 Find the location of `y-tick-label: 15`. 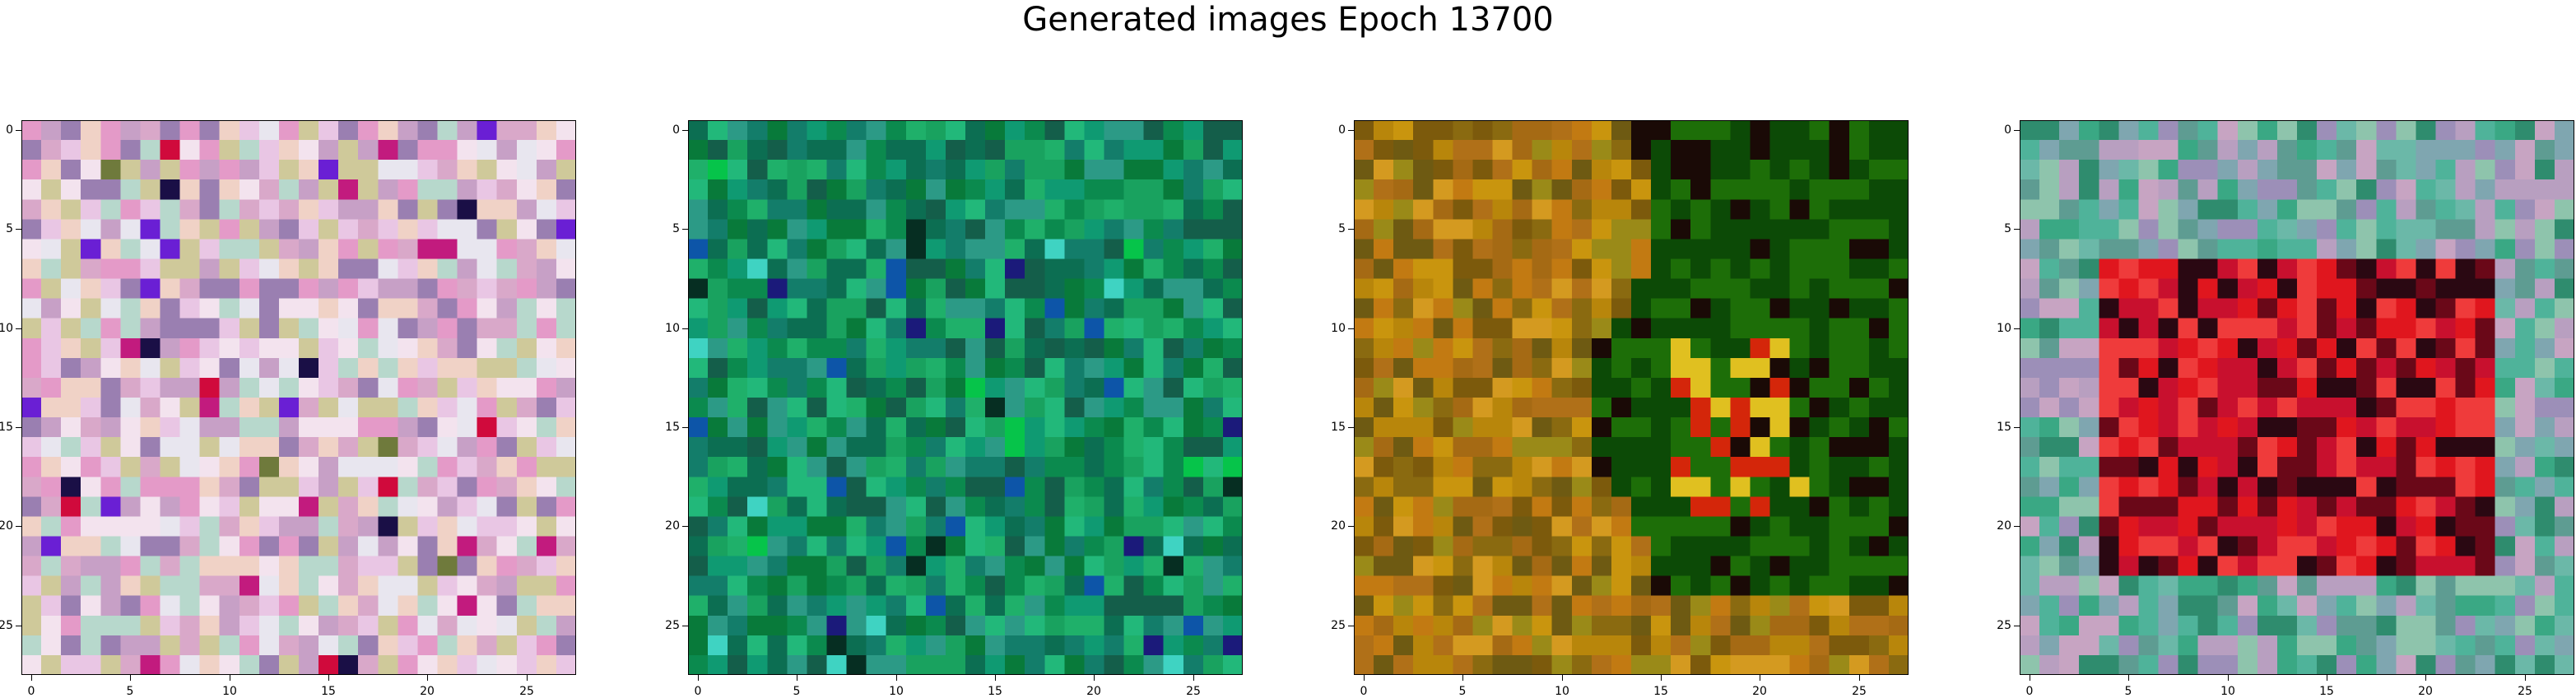

y-tick-label: 15 is located at coordinates (672, 428).